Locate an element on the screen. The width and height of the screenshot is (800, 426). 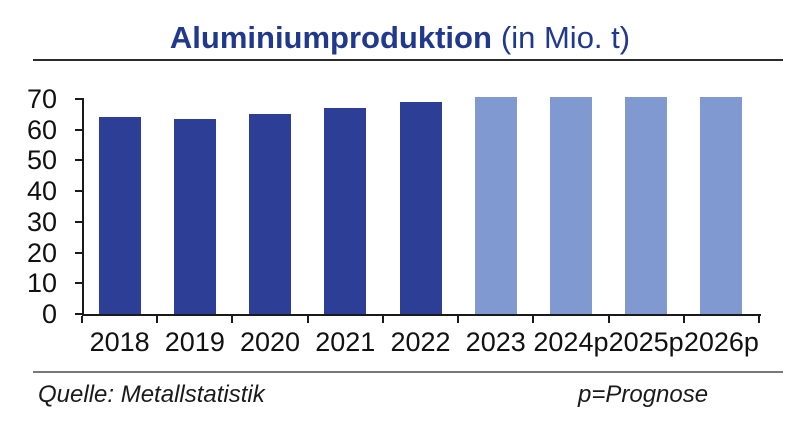
bar-2020 is located at coordinates (270, 213).